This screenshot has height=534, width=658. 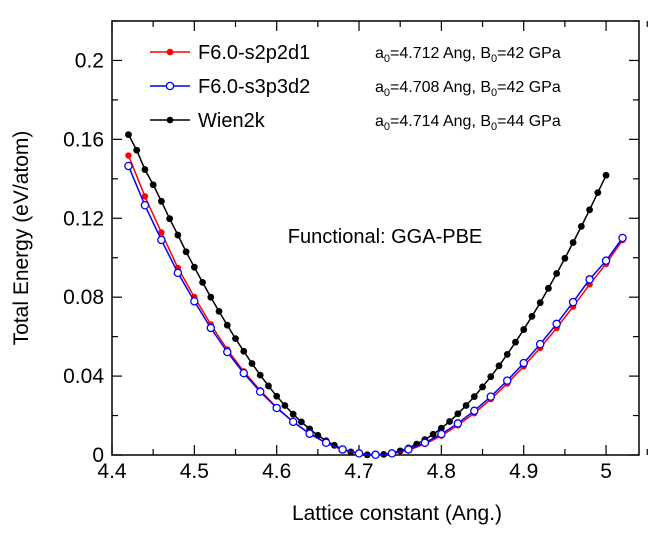 What do you see at coordinates (254, 87) in the screenshot?
I see `legend-label: F6.0-s3p3d2` at bounding box center [254, 87].